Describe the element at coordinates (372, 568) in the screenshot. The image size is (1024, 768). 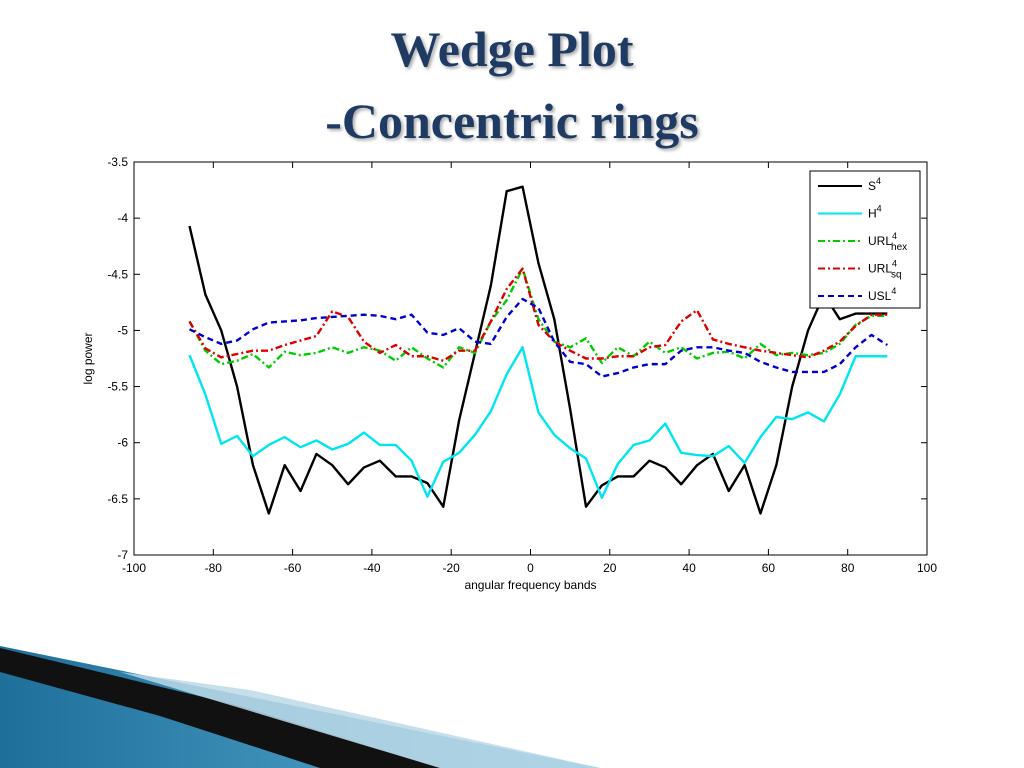
I see `x-tick-label: -40` at that location.